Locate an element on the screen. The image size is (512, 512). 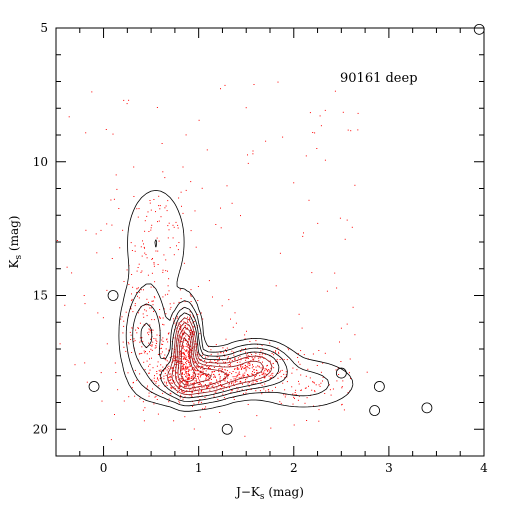
y-tick-label: 15 is located at coordinates (40, 296).